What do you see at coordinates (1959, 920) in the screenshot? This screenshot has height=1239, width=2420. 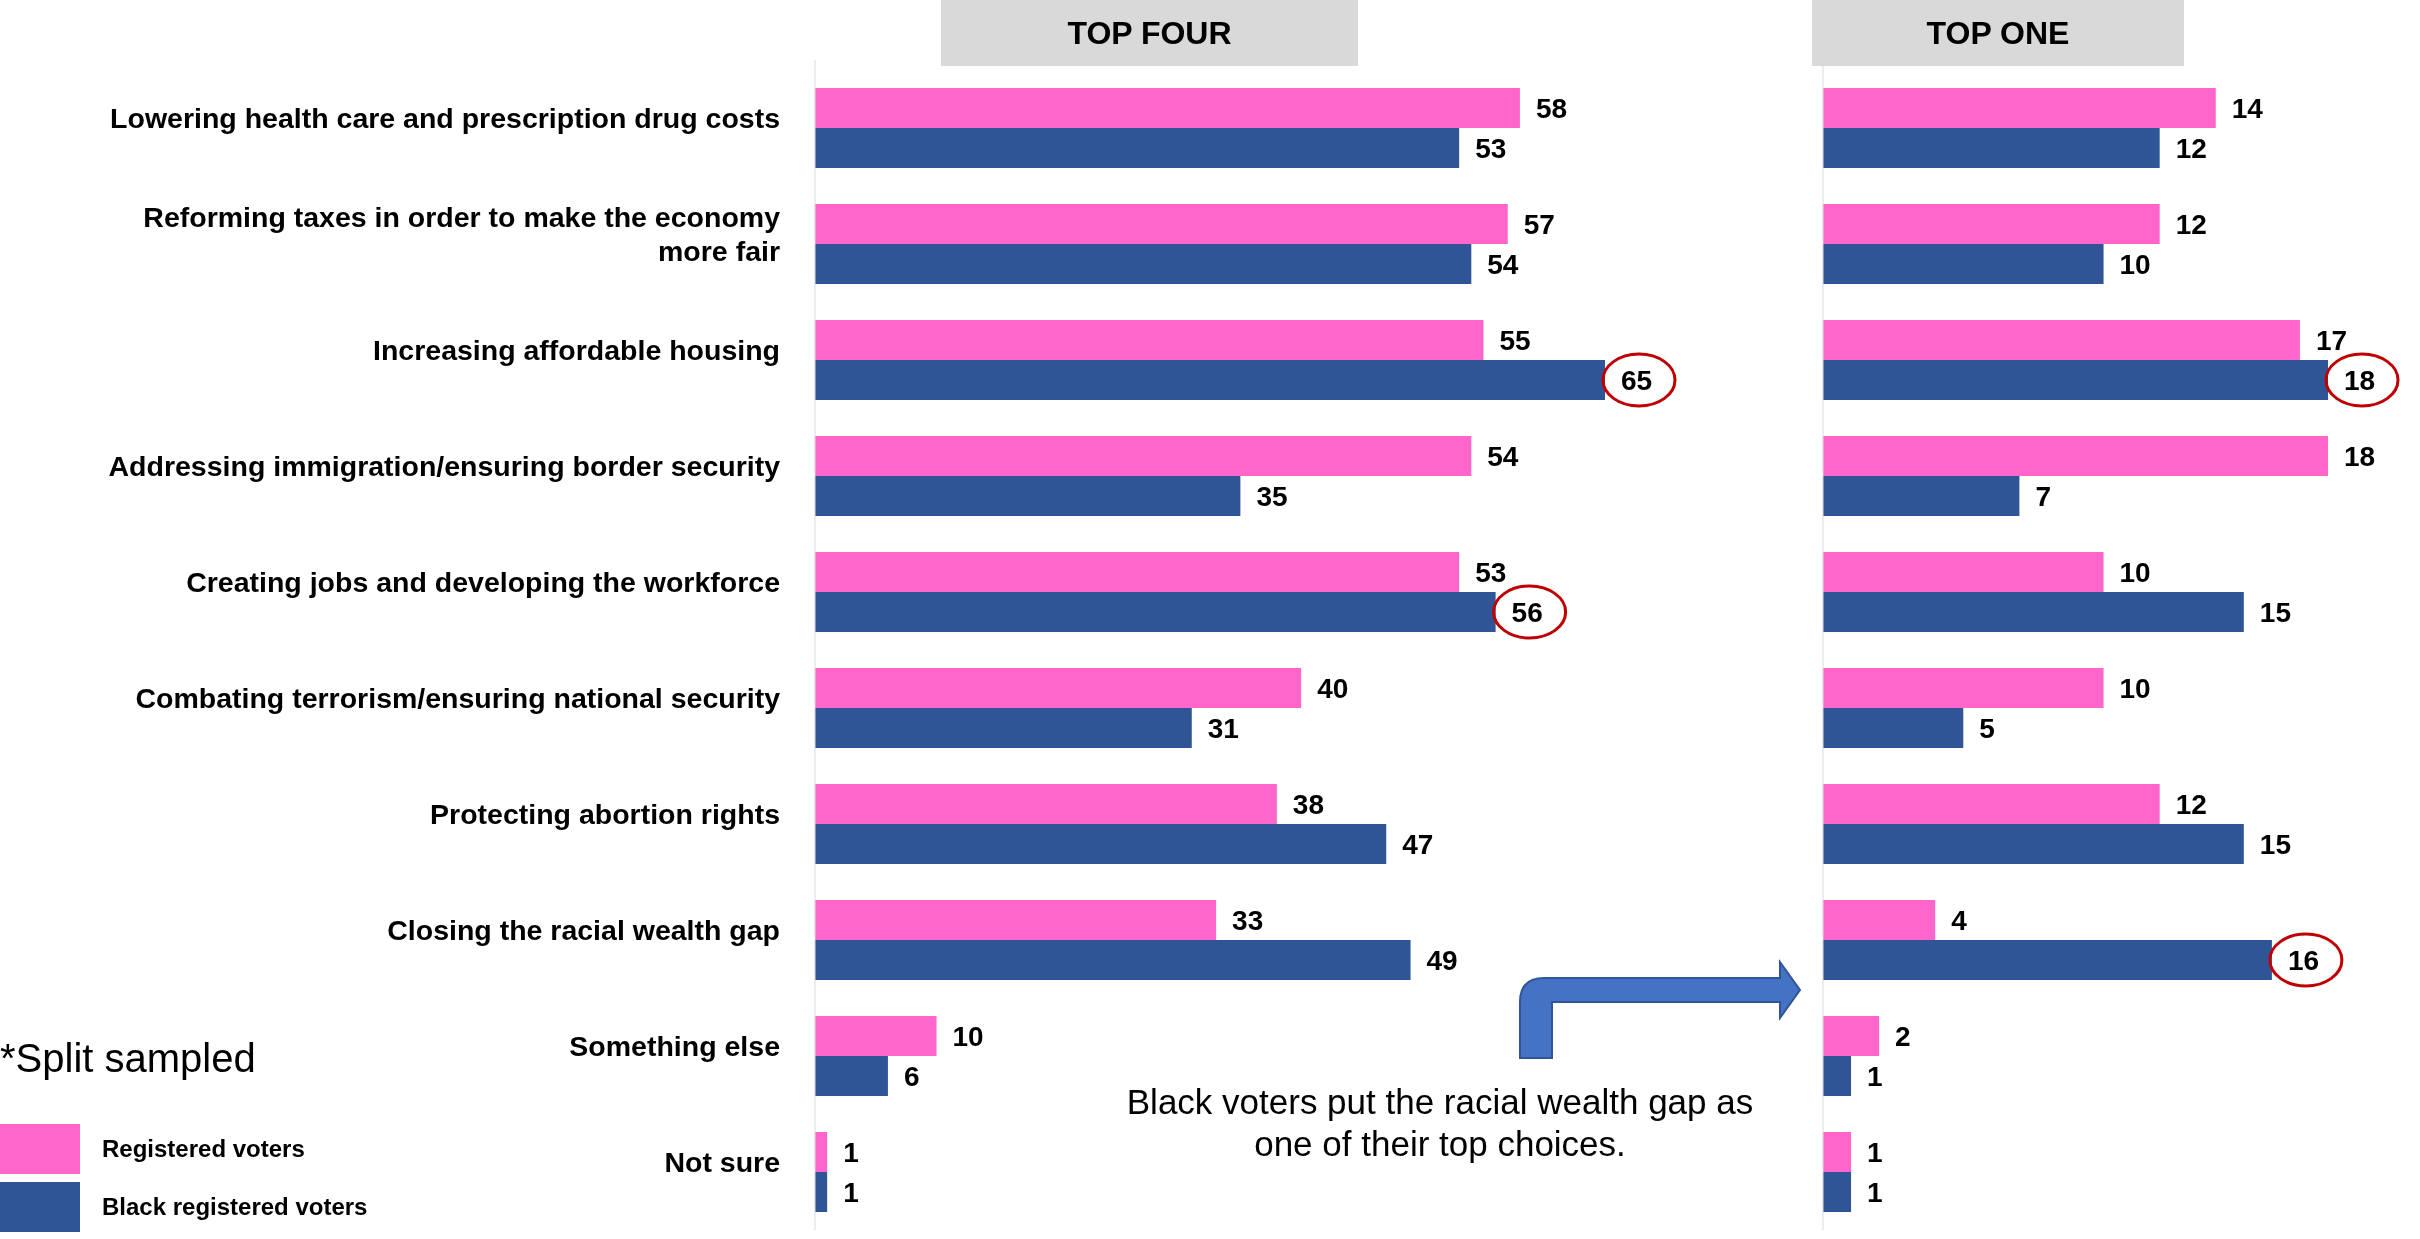 I see `data-label: 4` at bounding box center [1959, 920].